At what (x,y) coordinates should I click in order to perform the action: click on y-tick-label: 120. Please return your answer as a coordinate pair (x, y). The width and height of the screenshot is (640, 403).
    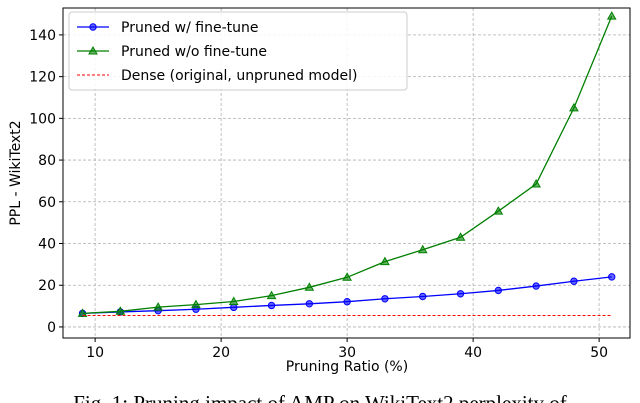
    Looking at the image, I should click on (42, 78).